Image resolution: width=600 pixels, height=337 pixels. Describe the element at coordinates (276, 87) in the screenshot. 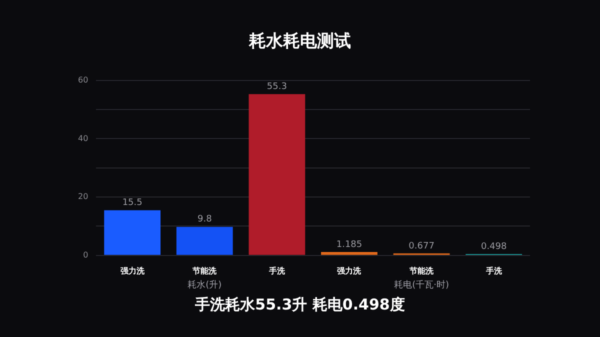

I see `data-label: 55.3` at that location.